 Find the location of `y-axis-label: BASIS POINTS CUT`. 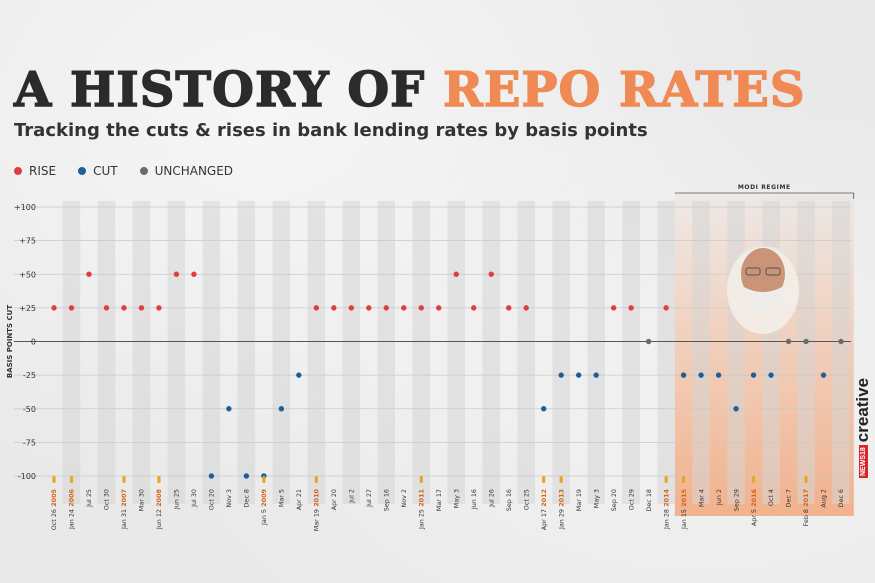

y-axis-label: BASIS POINTS CUT is located at coordinates (10, 341).